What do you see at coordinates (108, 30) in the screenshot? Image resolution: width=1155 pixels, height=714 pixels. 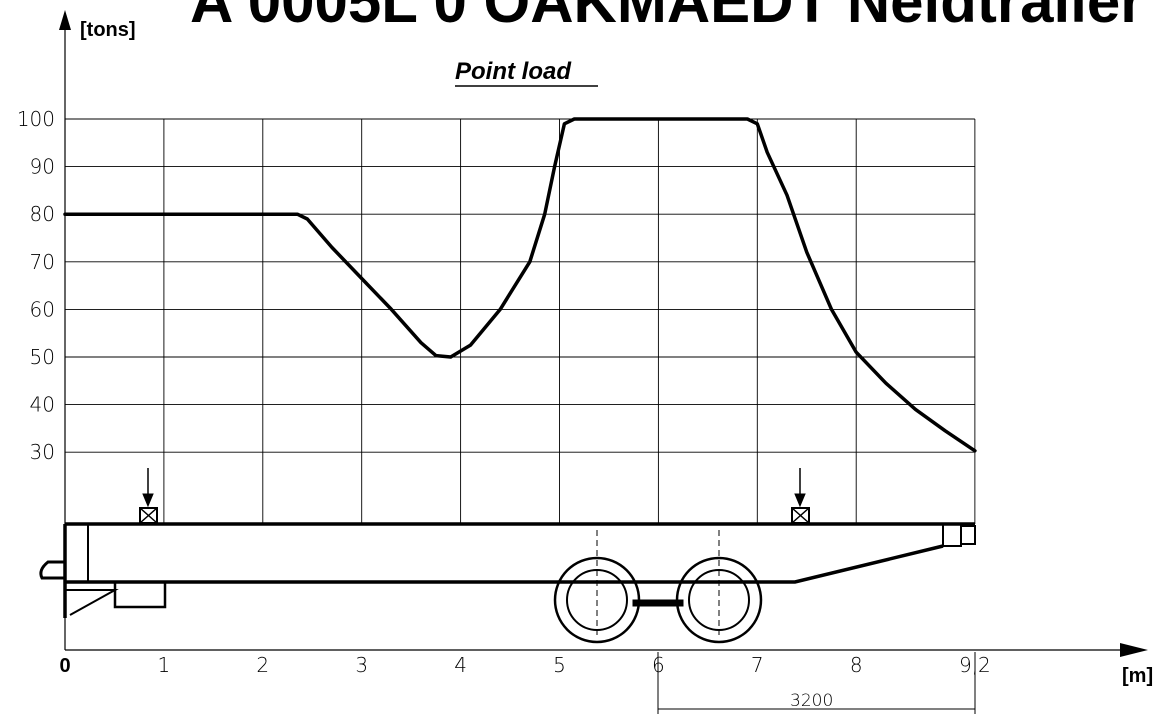 I see `y-axis-label: [tons]` at bounding box center [108, 30].